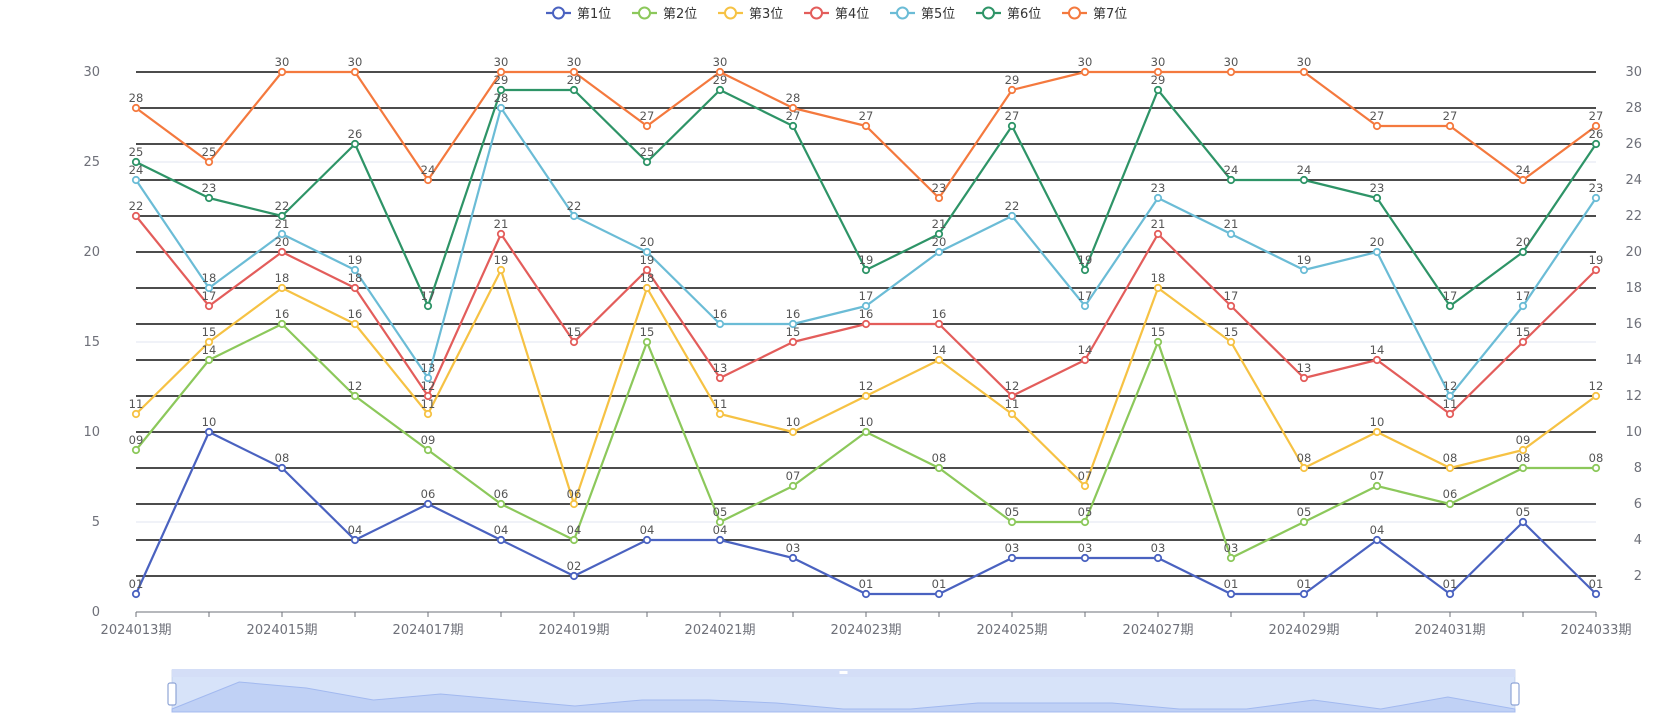  I want to click on legend-item: 第3位, so click(750, 14).